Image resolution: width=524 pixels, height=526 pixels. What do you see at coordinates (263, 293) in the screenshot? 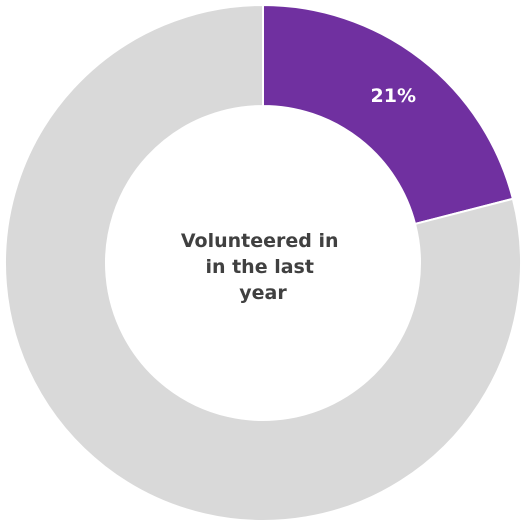
I see `center-label-line-3: year` at bounding box center [263, 293].